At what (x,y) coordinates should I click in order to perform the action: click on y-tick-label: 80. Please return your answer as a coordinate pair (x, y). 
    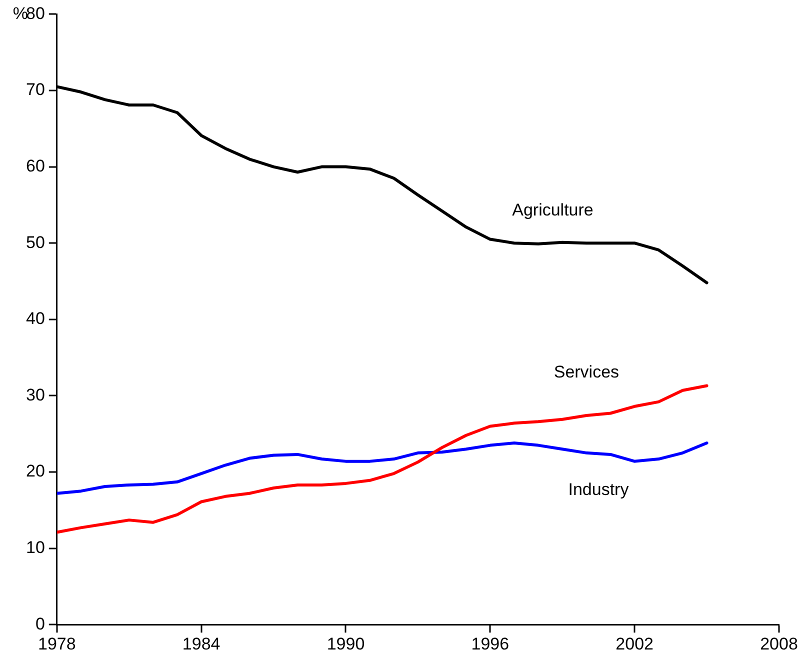
    Looking at the image, I should click on (35, 13).